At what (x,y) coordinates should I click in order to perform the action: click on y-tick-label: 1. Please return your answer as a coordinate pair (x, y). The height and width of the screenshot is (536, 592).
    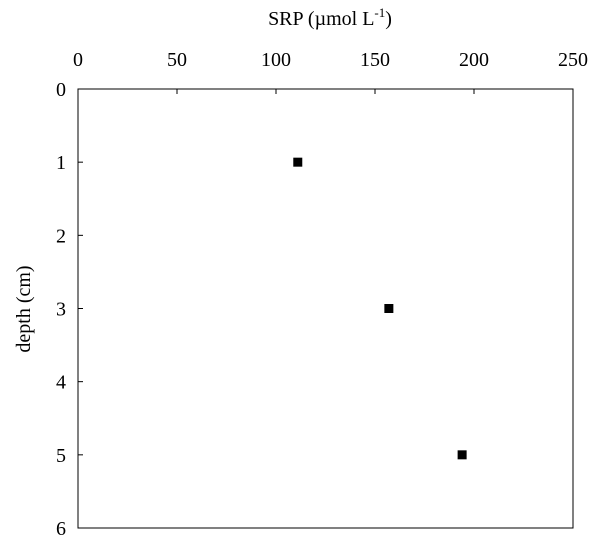
    Looking at the image, I should click on (61, 163).